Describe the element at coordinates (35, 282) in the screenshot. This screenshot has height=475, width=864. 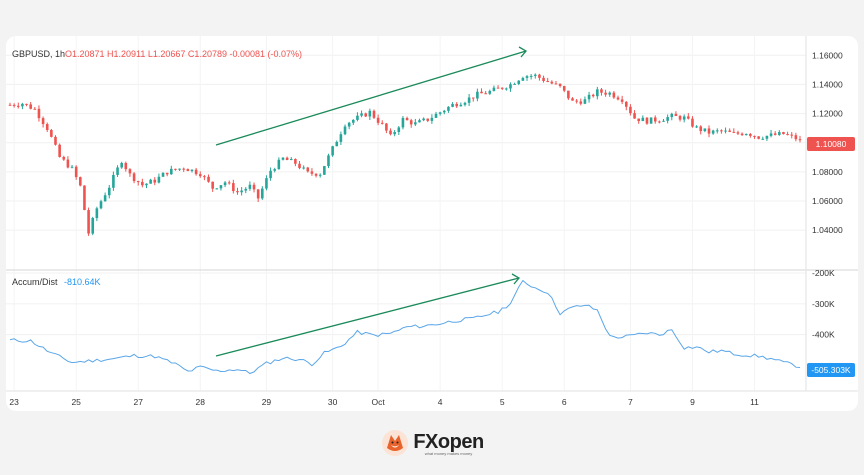
I see `indicator-name: Accum/Dist` at that location.